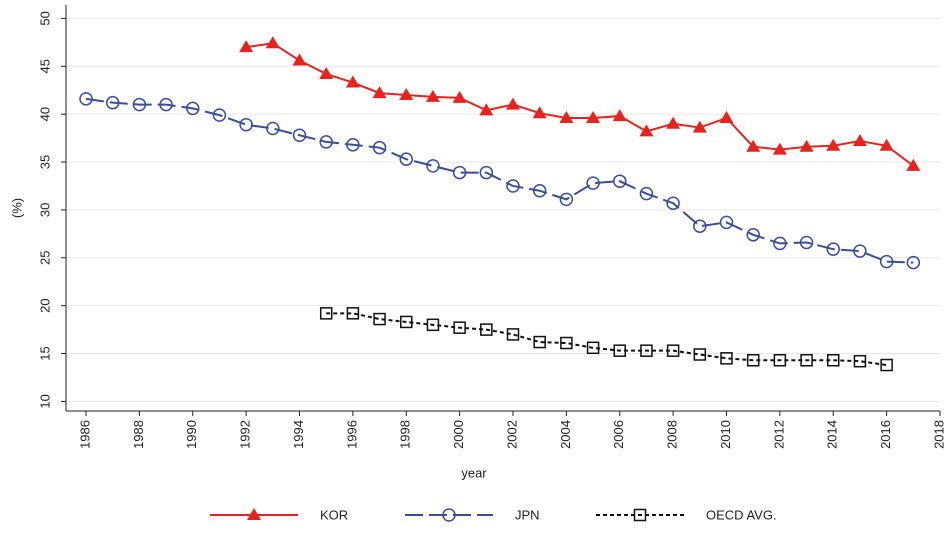  I want to click on x-tick-label: 1998, so click(405, 434).